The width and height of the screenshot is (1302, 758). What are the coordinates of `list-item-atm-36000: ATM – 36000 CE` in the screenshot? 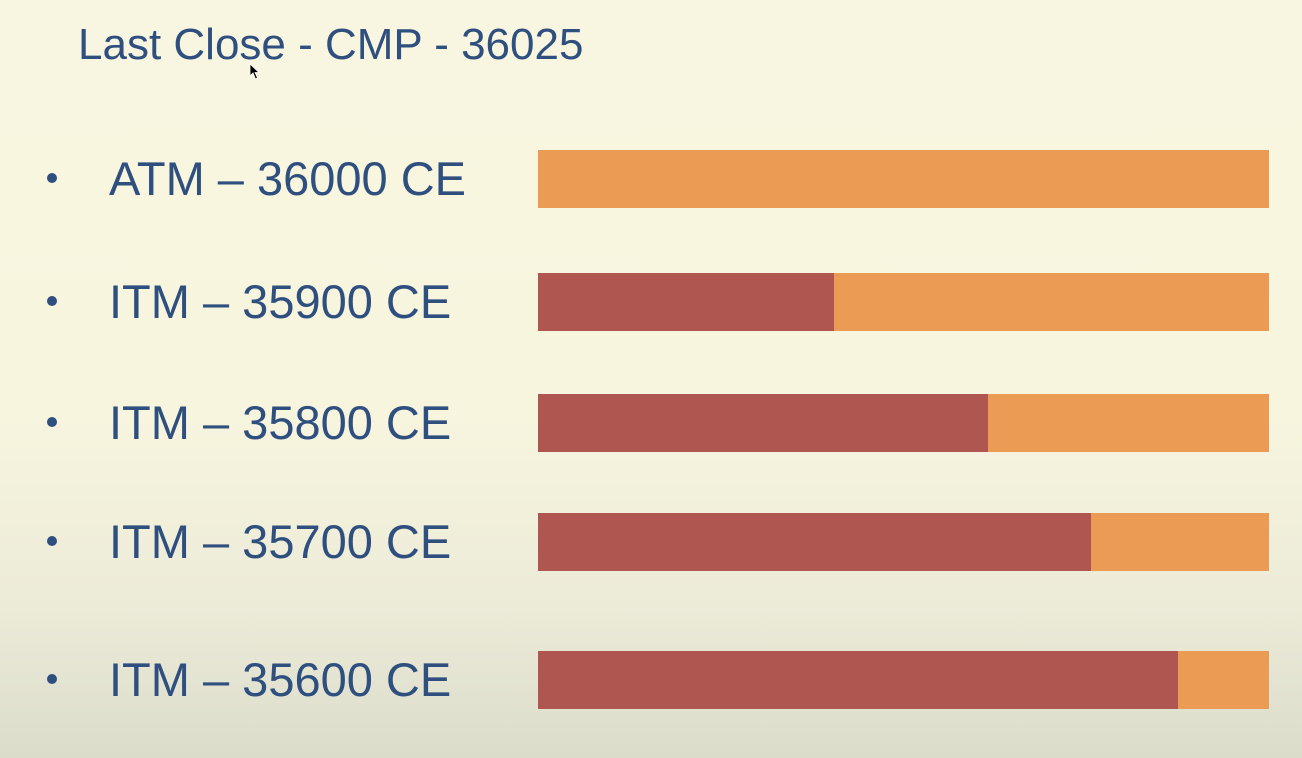 It's located at (651, 179).